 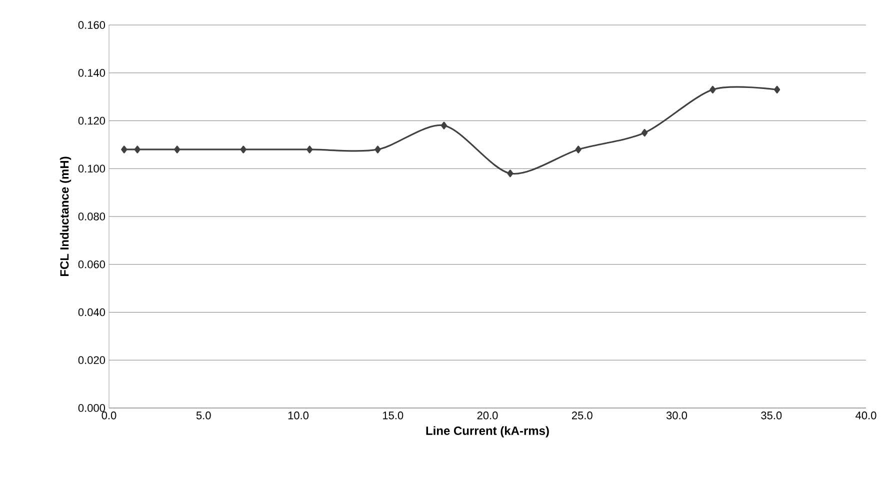 What do you see at coordinates (109, 416) in the screenshot?
I see `x-tick-label: 0.0` at bounding box center [109, 416].